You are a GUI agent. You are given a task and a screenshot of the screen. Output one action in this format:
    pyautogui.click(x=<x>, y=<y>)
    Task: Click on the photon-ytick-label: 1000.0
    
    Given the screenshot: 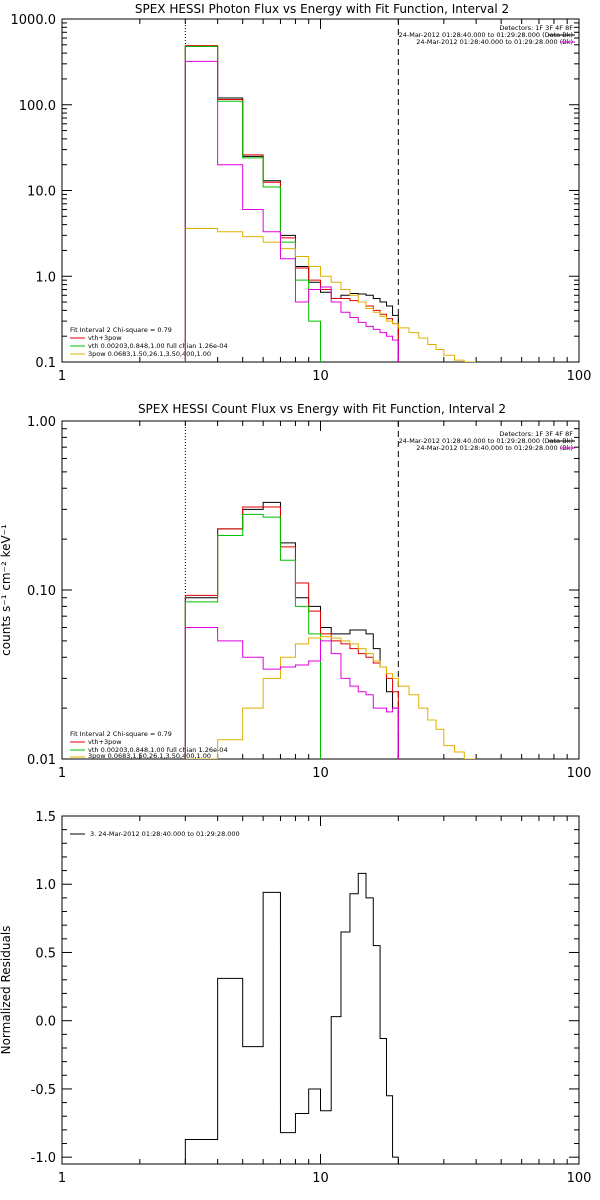 What is the action you would take?
    pyautogui.click(x=34, y=20)
    